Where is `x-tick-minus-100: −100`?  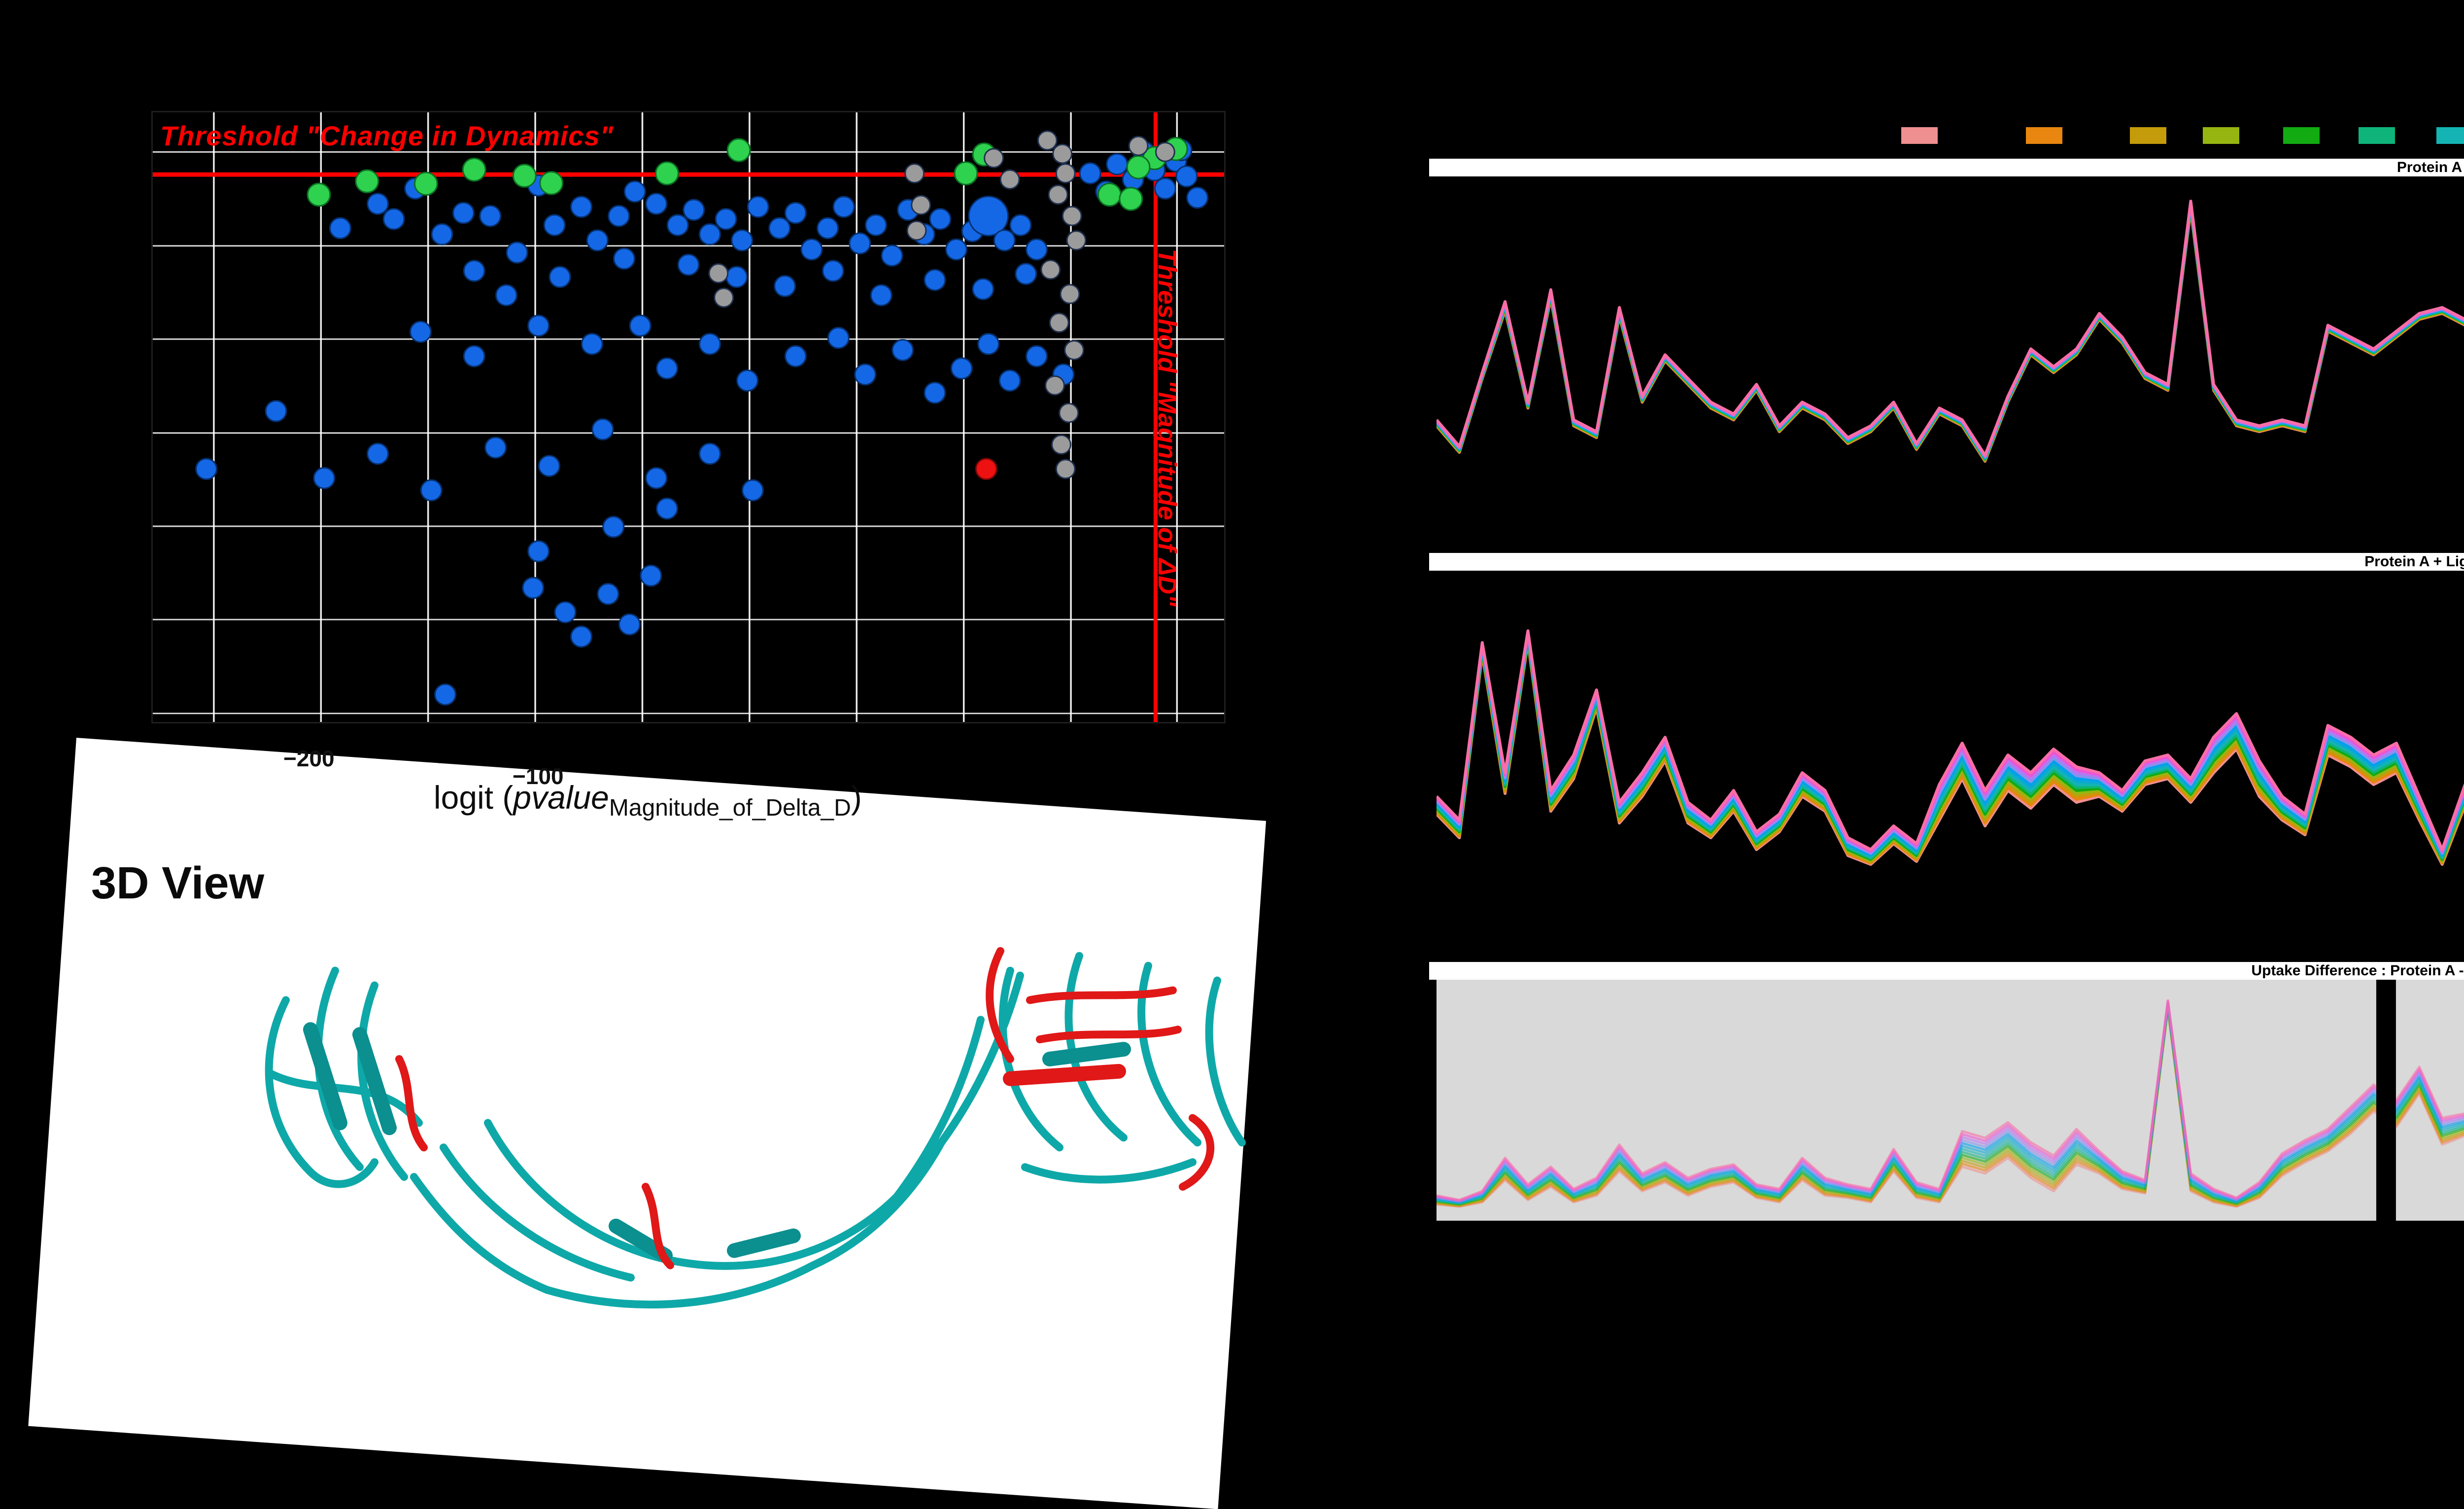 x-tick-minus-100: −100 is located at coordinates (538, 776).